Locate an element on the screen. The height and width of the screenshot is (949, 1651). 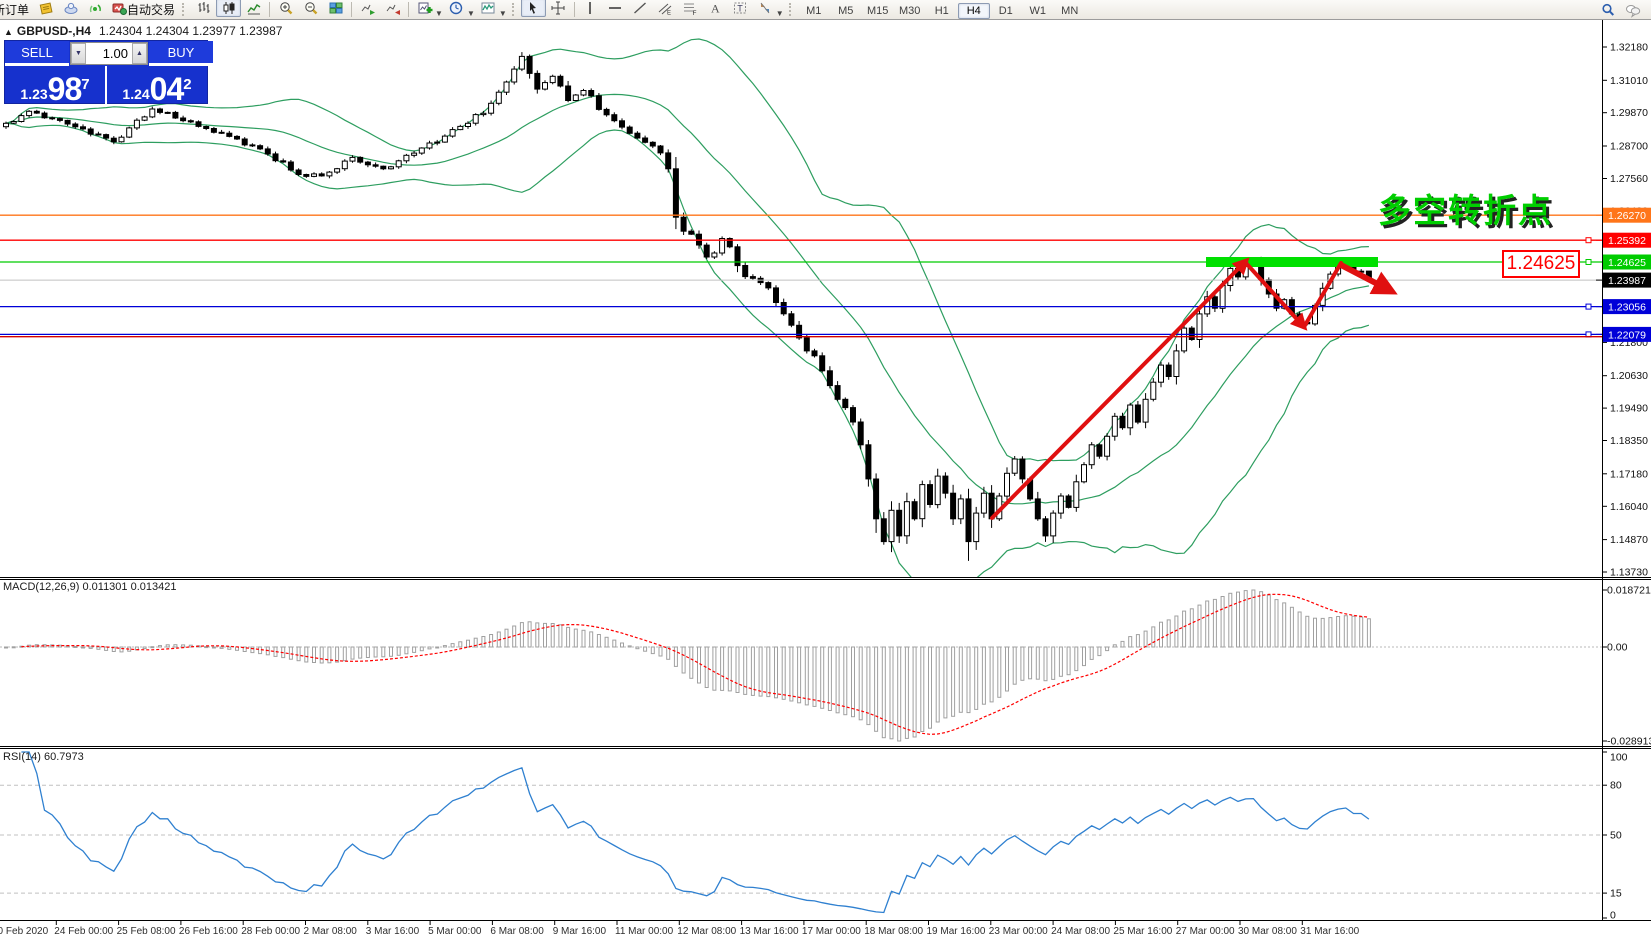
new-order-button: 新订单 is located at coordinates (16, 9).